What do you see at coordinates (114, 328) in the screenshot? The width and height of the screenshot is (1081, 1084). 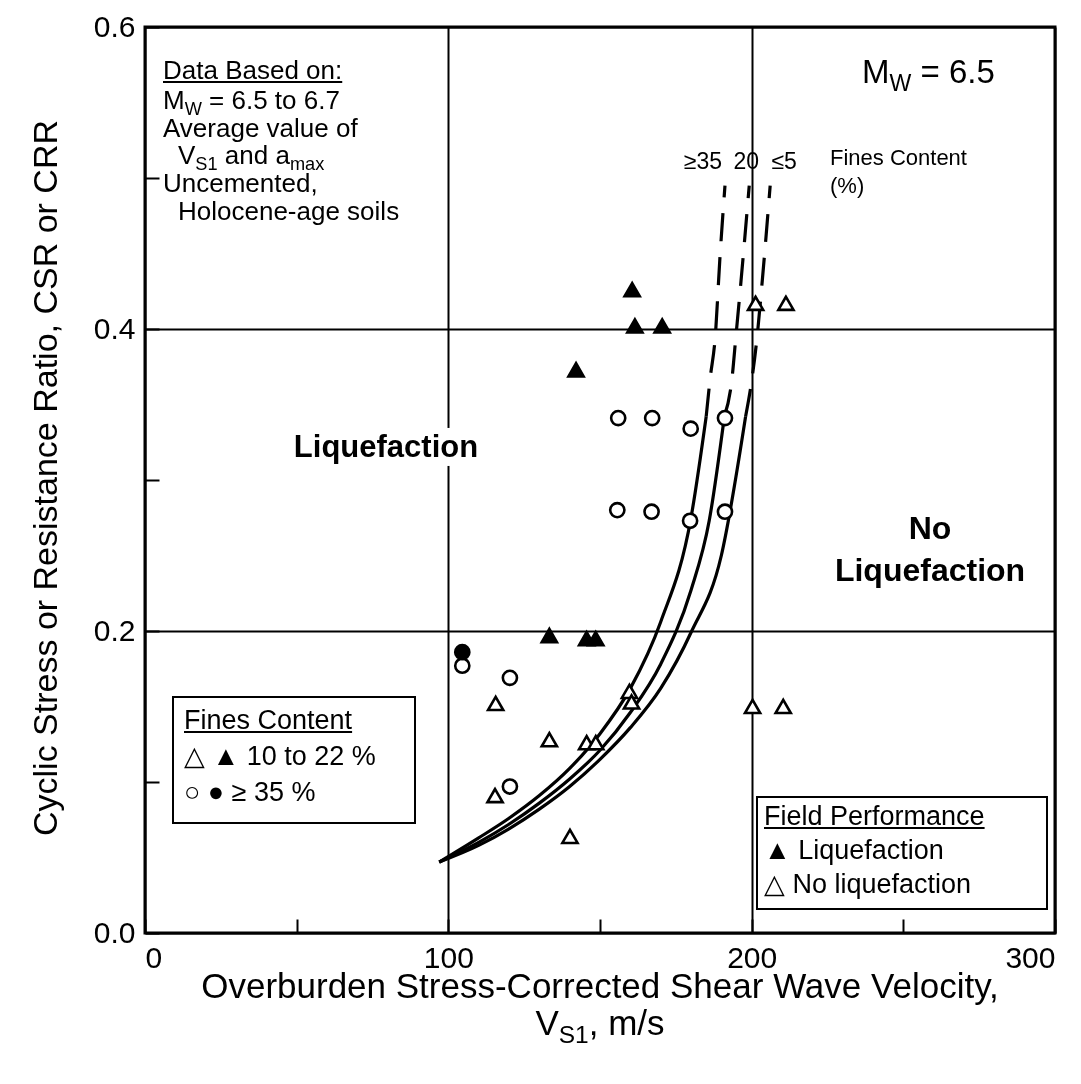 I see `y-tick-label: 0.4` at bounding box center [114, 328].